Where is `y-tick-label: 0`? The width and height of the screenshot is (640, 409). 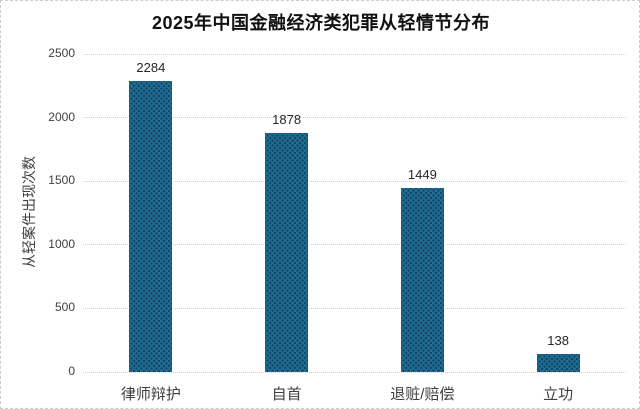 y-tick-label: 0 is located at coordinates (71, 371).